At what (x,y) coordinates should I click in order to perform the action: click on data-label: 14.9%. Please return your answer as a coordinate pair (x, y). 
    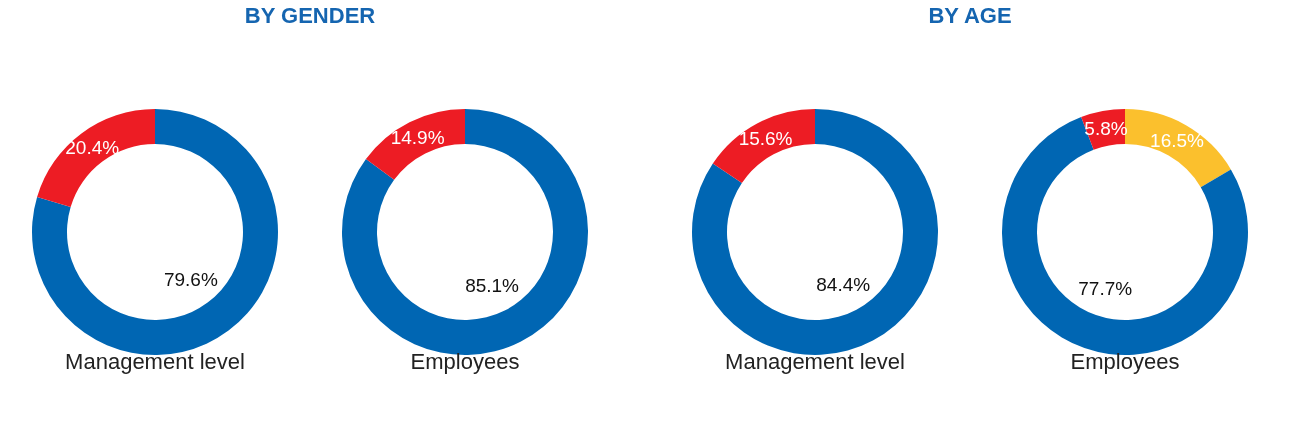
    Looking at the image, I should click on (417, 138).